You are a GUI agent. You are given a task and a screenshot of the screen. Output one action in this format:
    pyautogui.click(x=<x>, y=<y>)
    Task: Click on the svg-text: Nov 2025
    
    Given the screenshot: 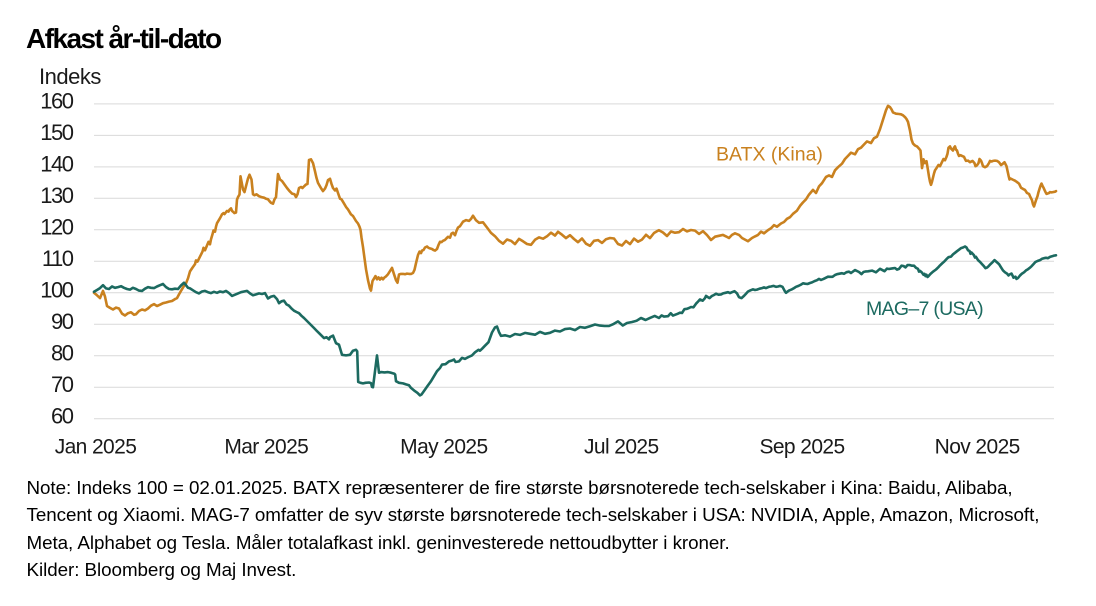 What is the action you would take?
    pyautogui.click(x=977, y=447)
    